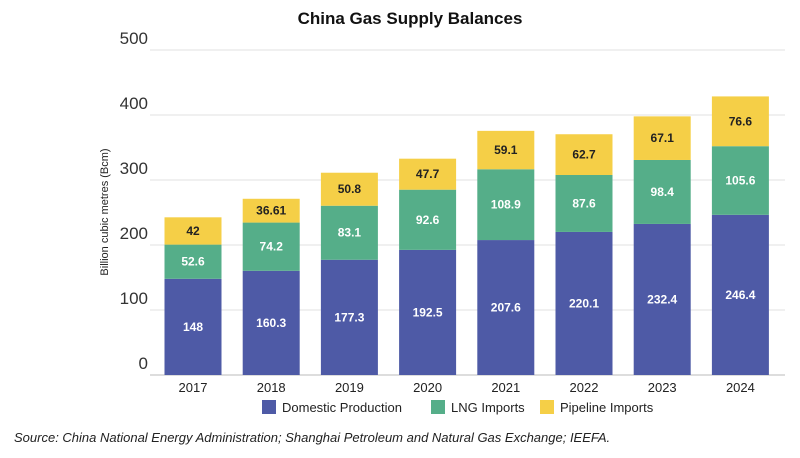 The height and width of the screenshot is (458, 800). I want to click on data-label: 98.4, so click(663, 192).